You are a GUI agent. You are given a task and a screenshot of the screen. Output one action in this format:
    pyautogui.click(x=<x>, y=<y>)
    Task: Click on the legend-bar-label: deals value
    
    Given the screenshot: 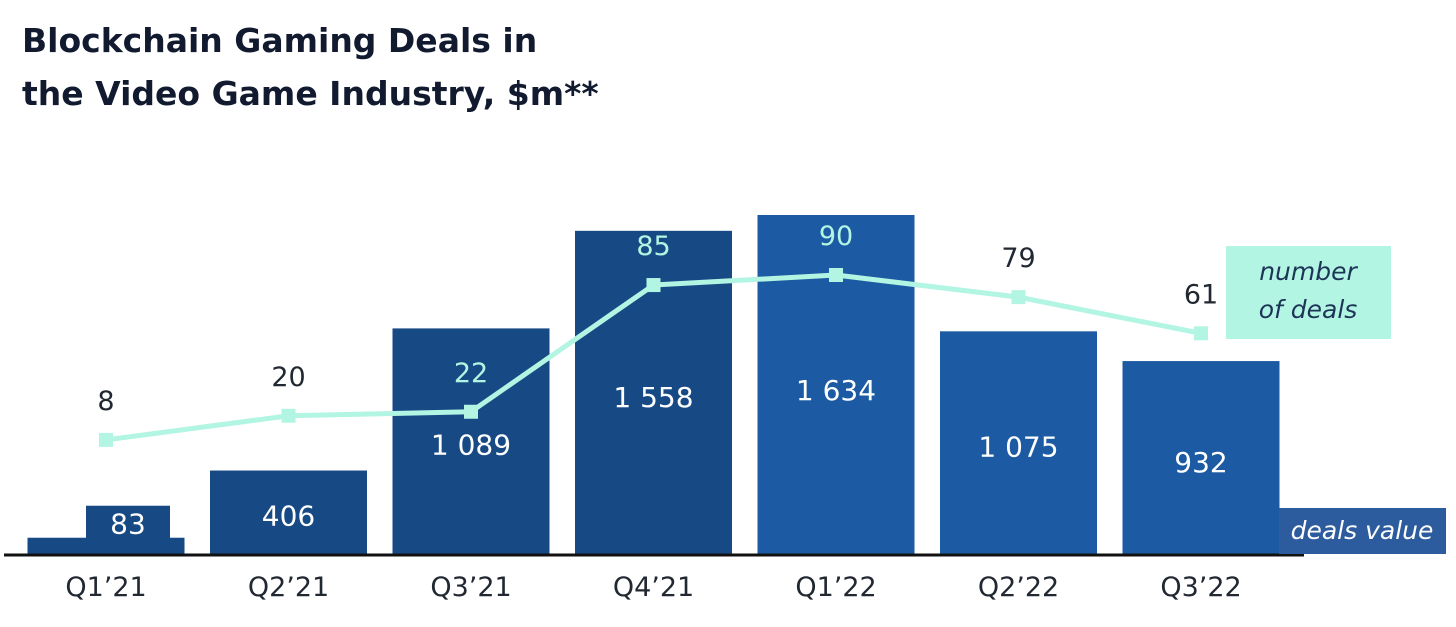 What is the action you would take?
    pyautogui.click(x=1362, y=530)
    